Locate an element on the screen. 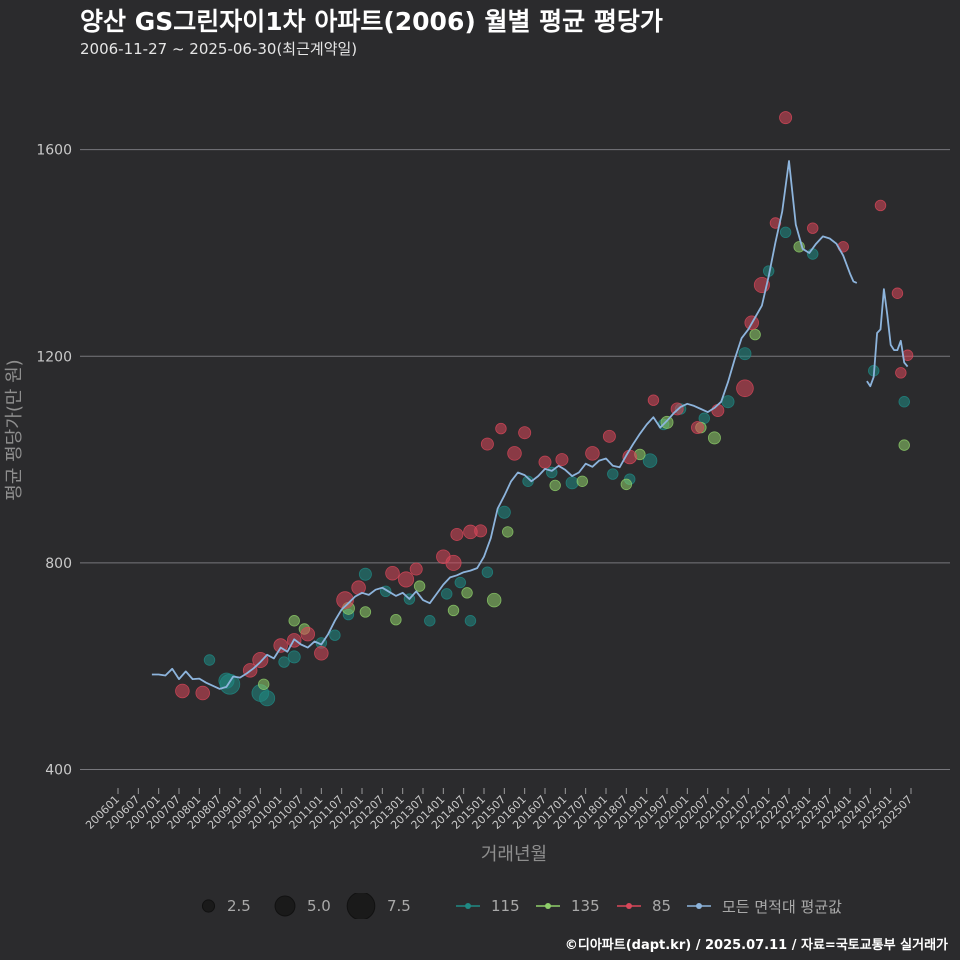 Image resolution: width=960 pixels, height=960 pixels. avg-line-segment is located at coordinates (887, 338).